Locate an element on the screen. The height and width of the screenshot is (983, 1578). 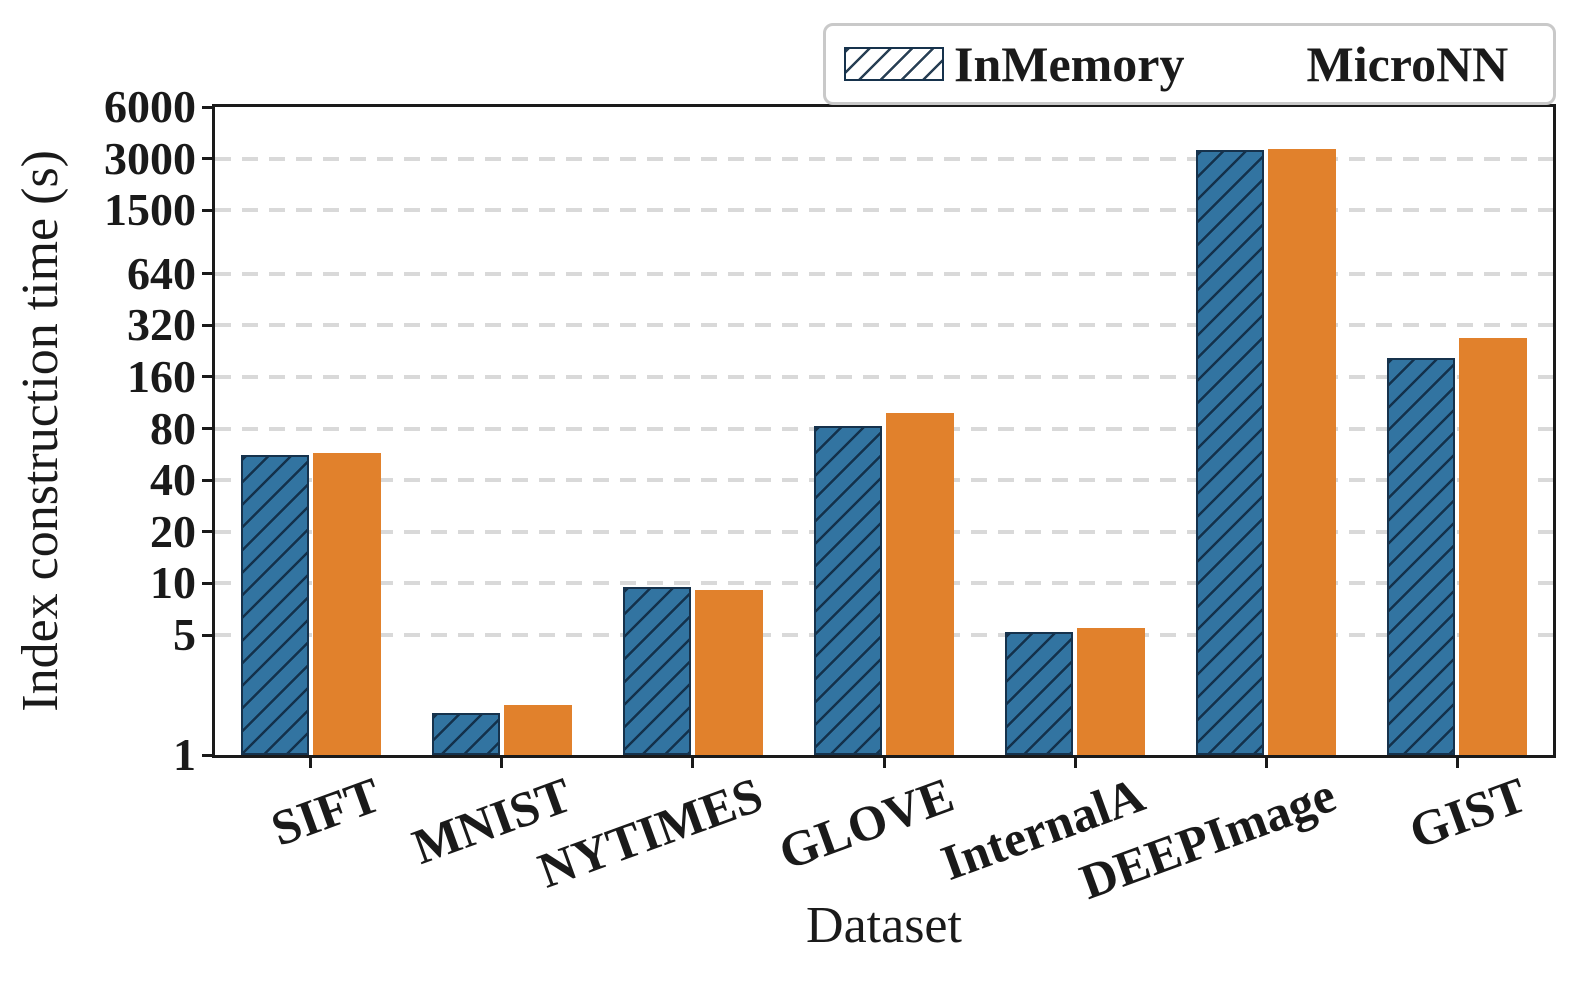
bar-micronn-mnist is located at coordinates (537, 730).